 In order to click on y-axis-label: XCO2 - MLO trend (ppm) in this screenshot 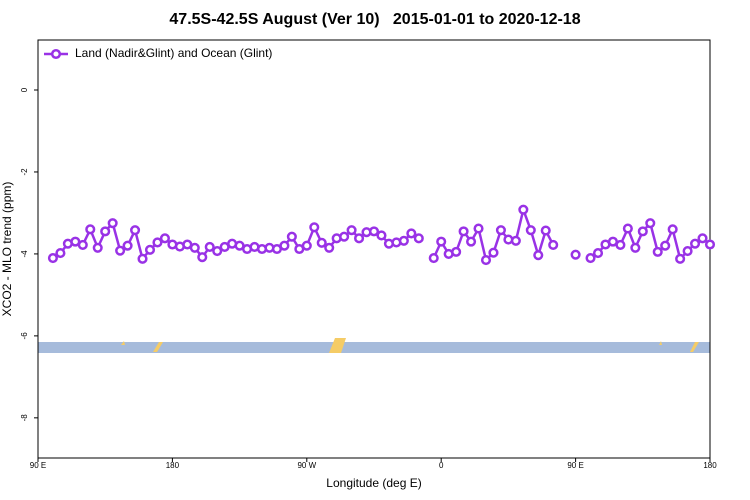, I will do `click(7, 249)`.